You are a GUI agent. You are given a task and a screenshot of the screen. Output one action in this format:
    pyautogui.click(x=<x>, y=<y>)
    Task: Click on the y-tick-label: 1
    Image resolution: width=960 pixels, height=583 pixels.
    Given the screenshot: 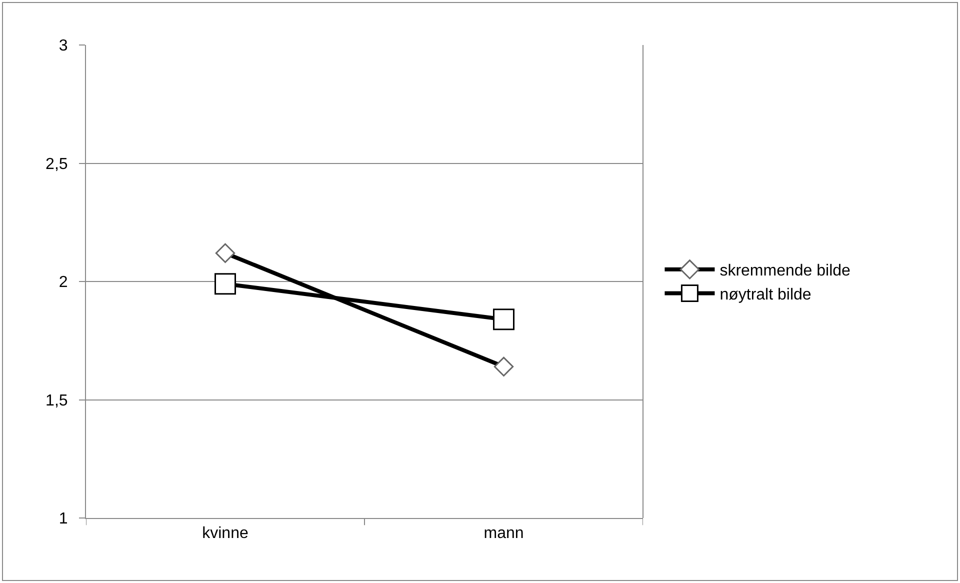 What is the action you would take?
    pyautogui.click(x=63, y=519)
    